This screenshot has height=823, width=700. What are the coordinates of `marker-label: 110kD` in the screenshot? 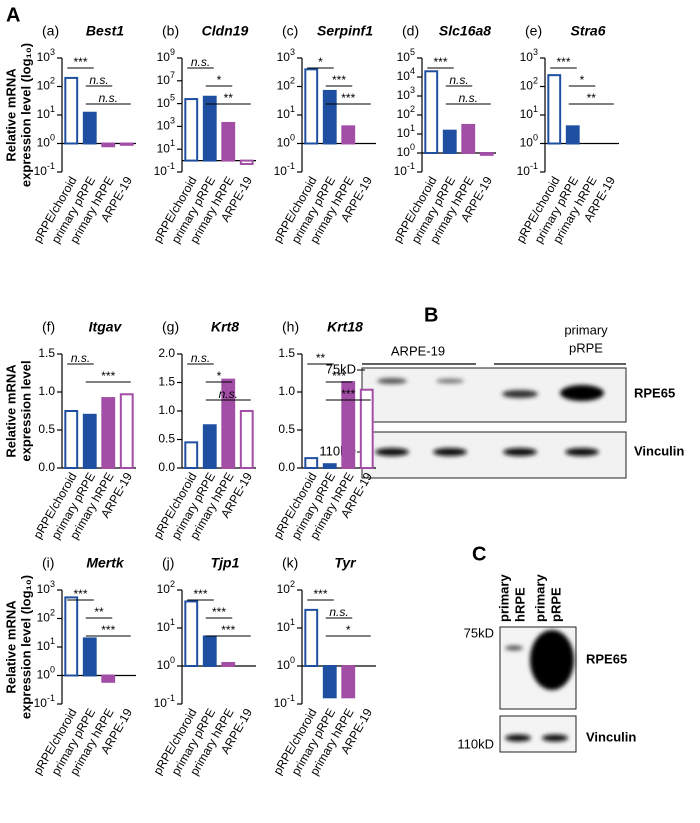 It's located at (475, 743).